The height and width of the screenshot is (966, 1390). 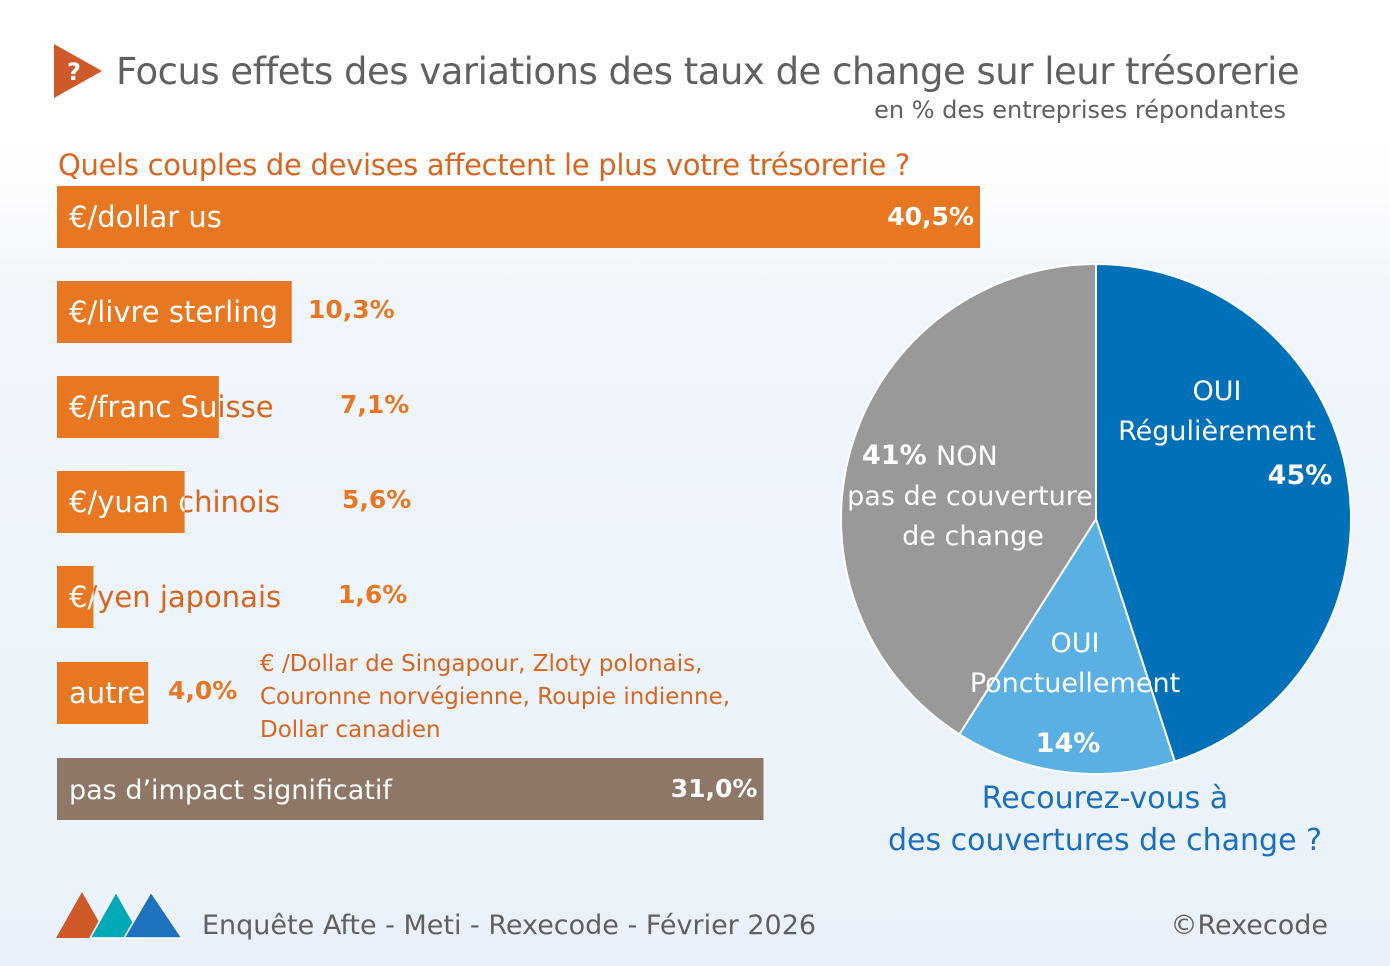 I want to click on pie-title-line: Recourez-vous à, so click(x=1105, y=798).